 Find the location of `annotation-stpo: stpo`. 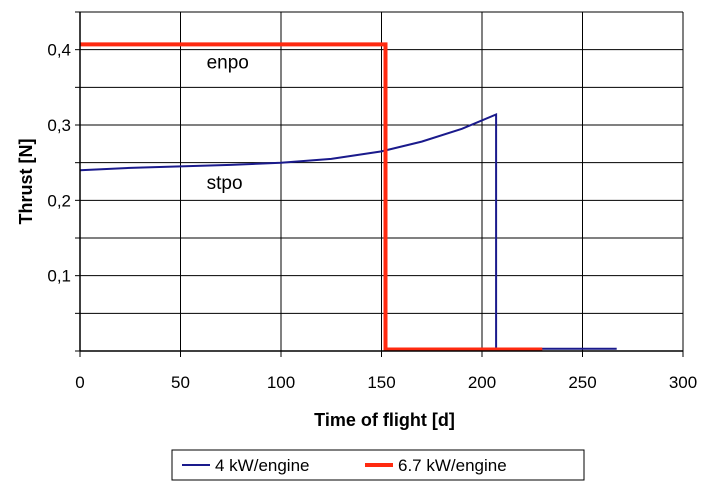

annotation-stpo: stpo is located at coordinates (225, 183).